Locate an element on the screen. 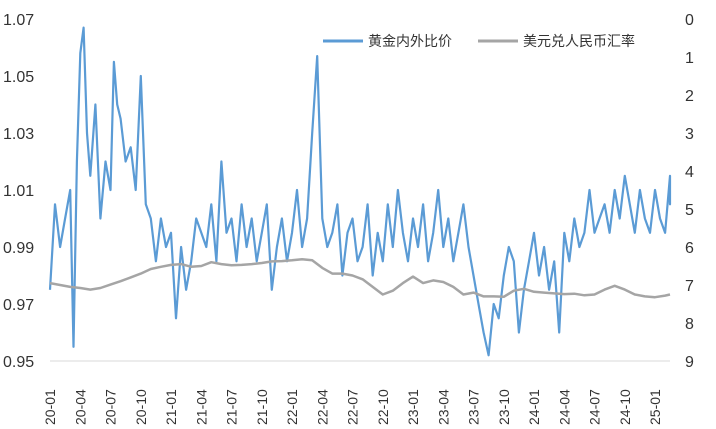 The image size is (716, 429). x-tick-label: 24-04 is located at coordinates (564, 407).